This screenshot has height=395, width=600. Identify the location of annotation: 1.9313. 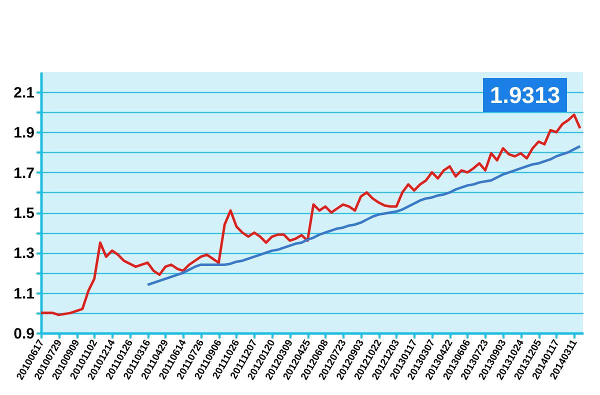
(525, 95).